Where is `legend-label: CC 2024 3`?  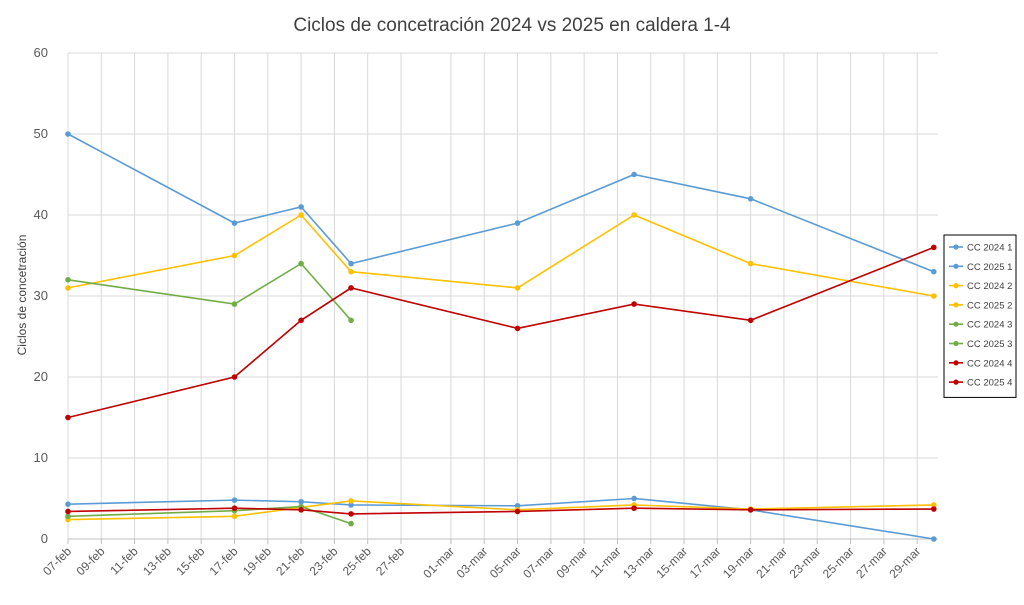 legend-label: CC 2024 3 is located at coordinates (989, 325).